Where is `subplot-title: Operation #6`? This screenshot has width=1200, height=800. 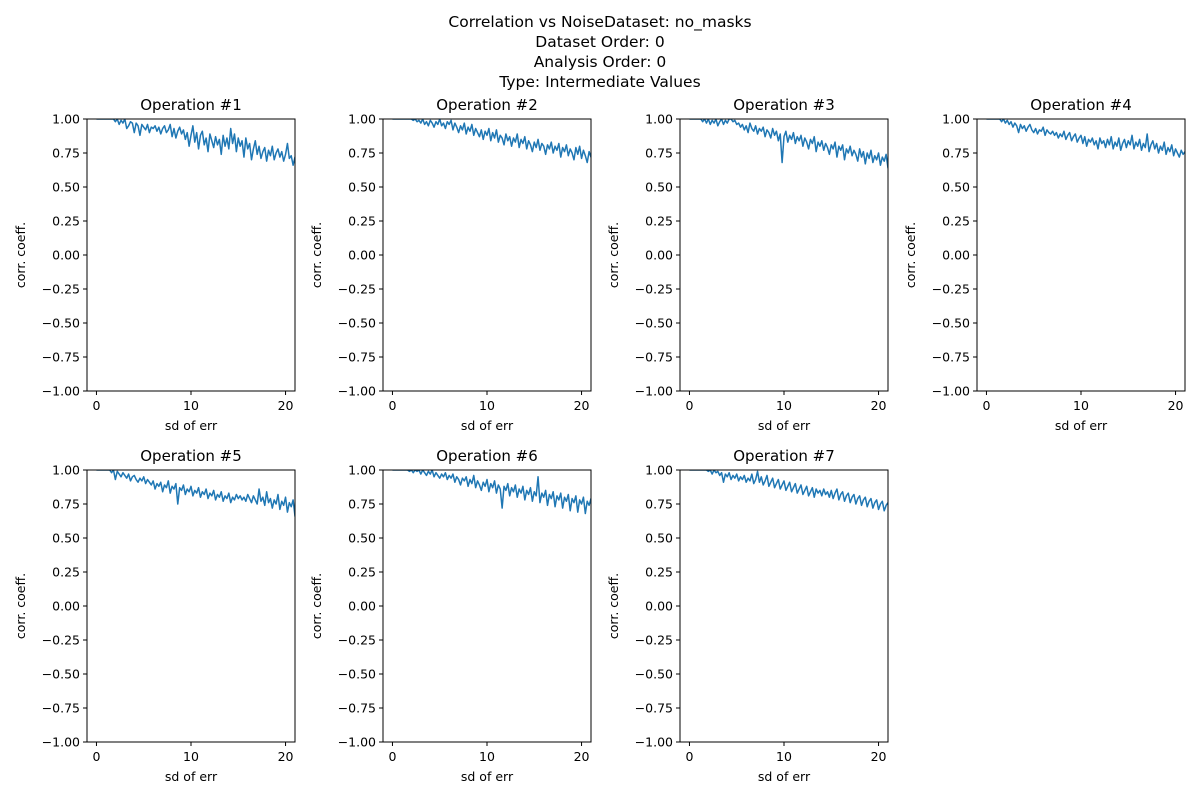 subplot-title: Operation #6 is located at coordinates (487, 456).